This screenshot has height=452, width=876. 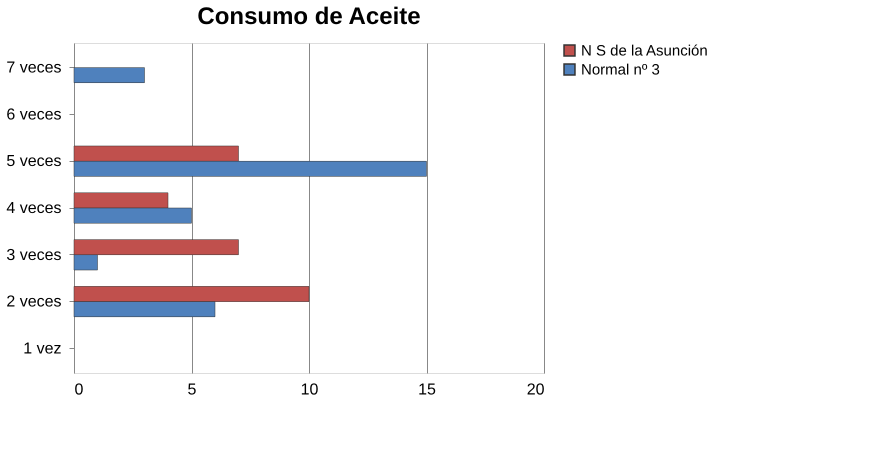 What do you see at coordinates (427, 390) in the screenshot?
I see `x-tick-label: 15` at bounding box center [427, 390].